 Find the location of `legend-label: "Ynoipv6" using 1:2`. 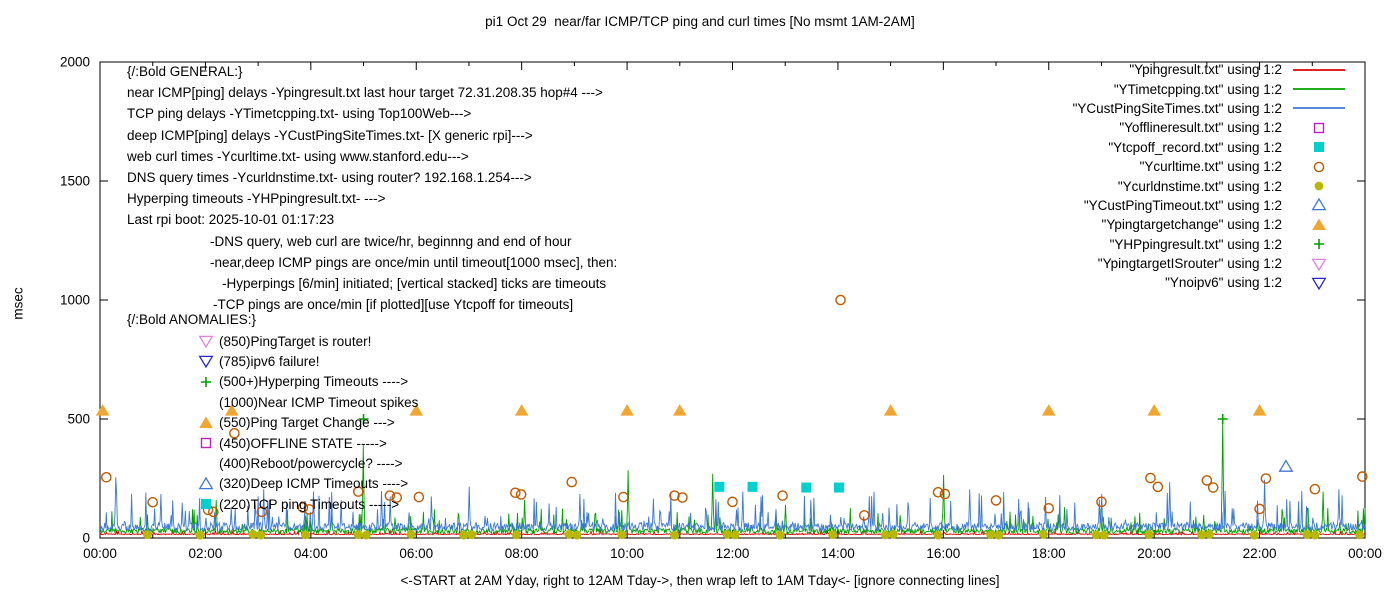

legend-label: "Ynoipv6" using 1:2 is located at coordinates (1223, 283).